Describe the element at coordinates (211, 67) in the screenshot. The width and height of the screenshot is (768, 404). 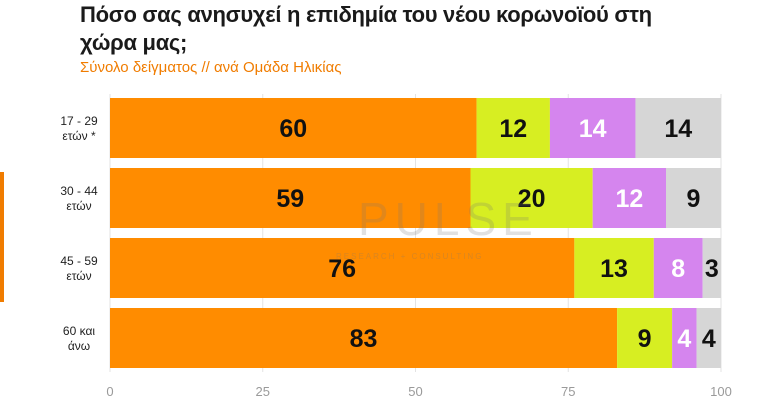
I see `chart-subtitle: Σύνολο δείγματος // ανά Ομάδα Ηλικίας` at that location.